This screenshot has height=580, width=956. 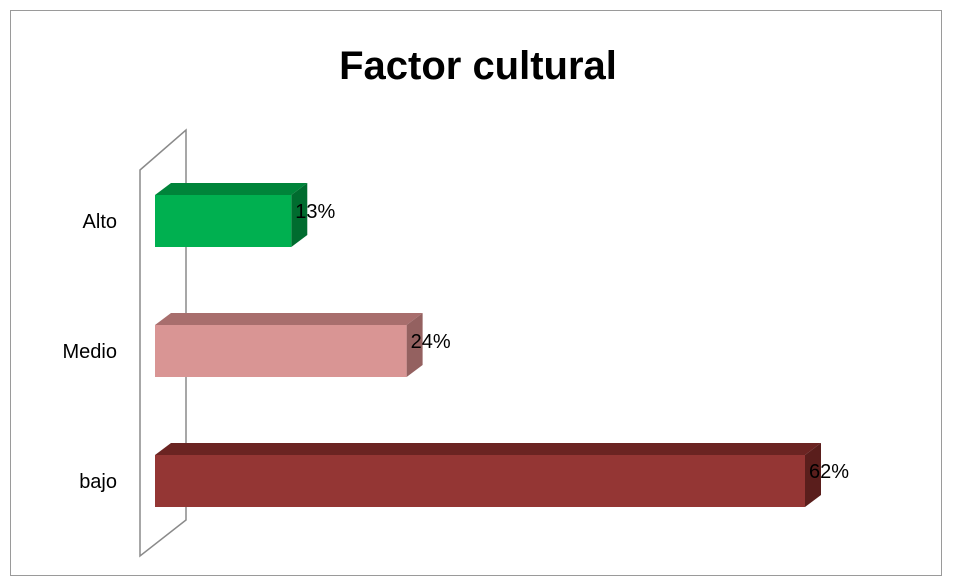 I want to click on category-label: bajo, so click(x=98, y=482).